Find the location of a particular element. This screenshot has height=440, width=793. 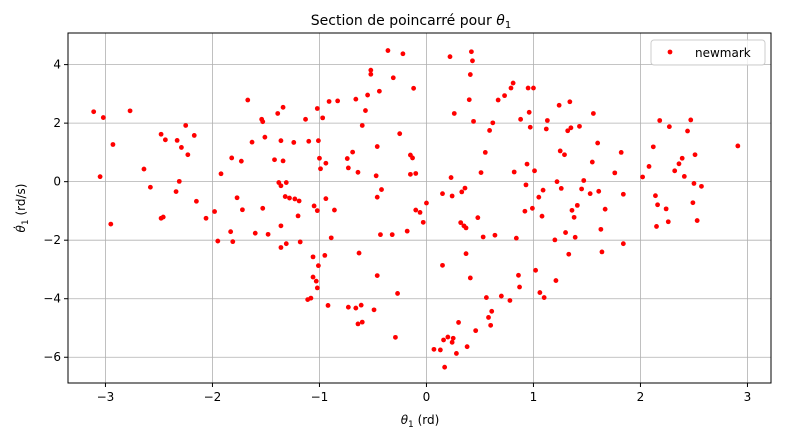

chart-title-text: Section de poincarré pour is located at coordinates (403, 21).